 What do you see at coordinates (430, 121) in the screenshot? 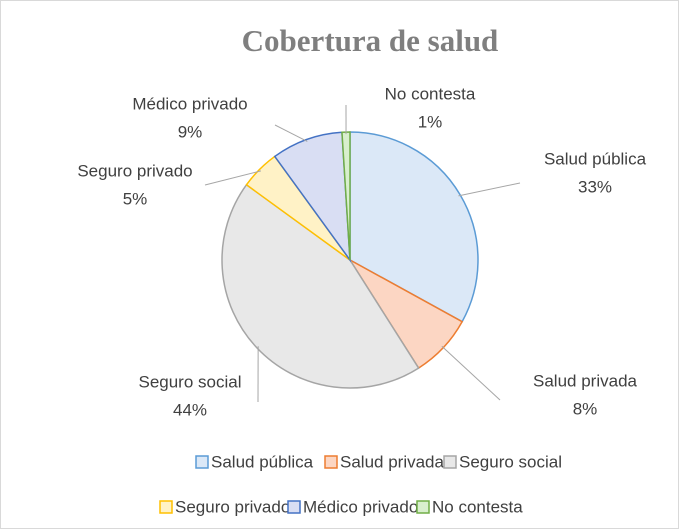
I see `data-label-value: 1%` at bounding box center [430, 121].